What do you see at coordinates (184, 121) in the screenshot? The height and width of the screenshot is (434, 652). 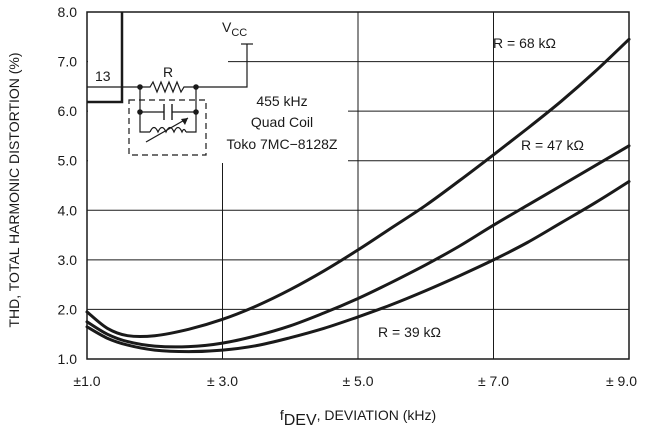 I see `tuning-arrowhead` at bounding box center [184, 121].